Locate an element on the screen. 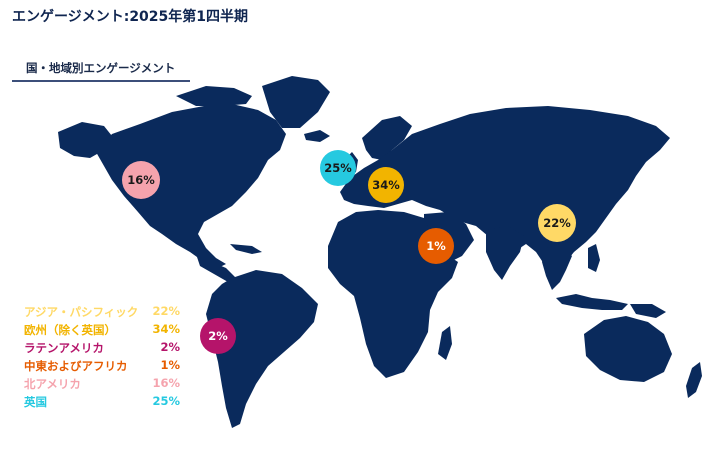 The height and width of the screenshot is (451, 724). legend-item-asia-pacific: アジア・パシフィック 22% is located at coordinates (104, 312).